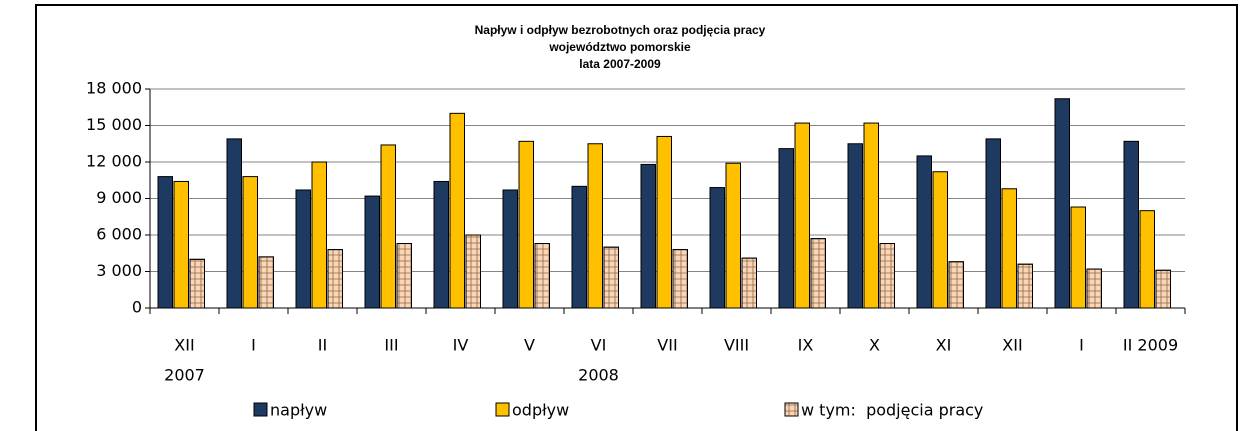 The width and height of the screenshot is (1243, 431). What do you see at coordinates (137, 307) in the screenshot?
I see `y-tick-label: 0` at bounding box center [137, 307].